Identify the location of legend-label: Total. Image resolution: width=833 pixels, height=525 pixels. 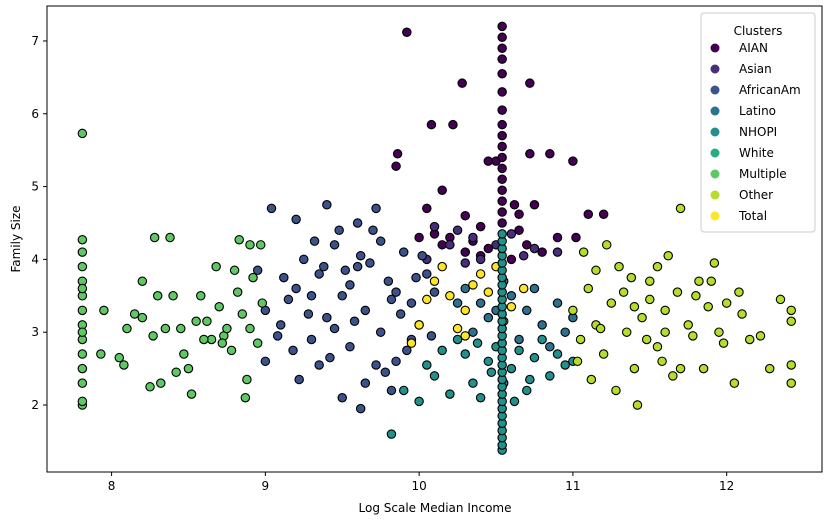
(752, 216).